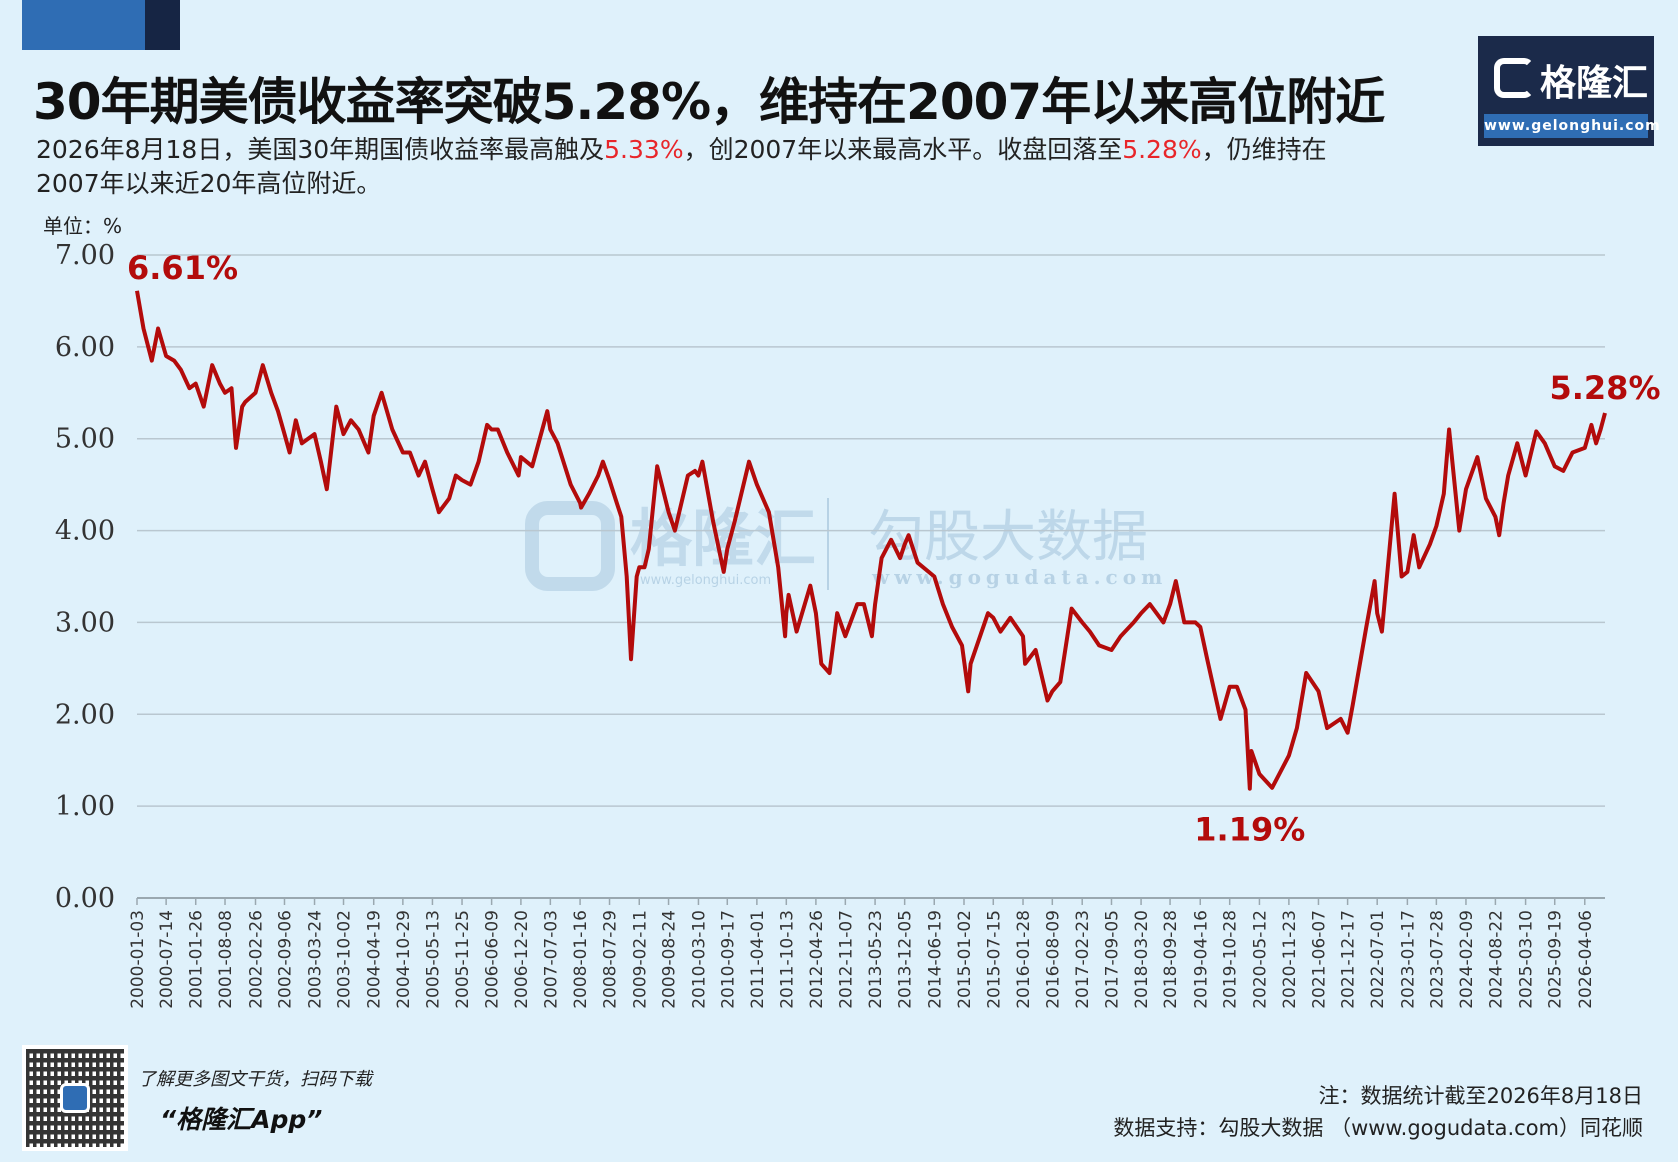  I want to click on x-tick-label: 2000-07-14, so click(167, 959).